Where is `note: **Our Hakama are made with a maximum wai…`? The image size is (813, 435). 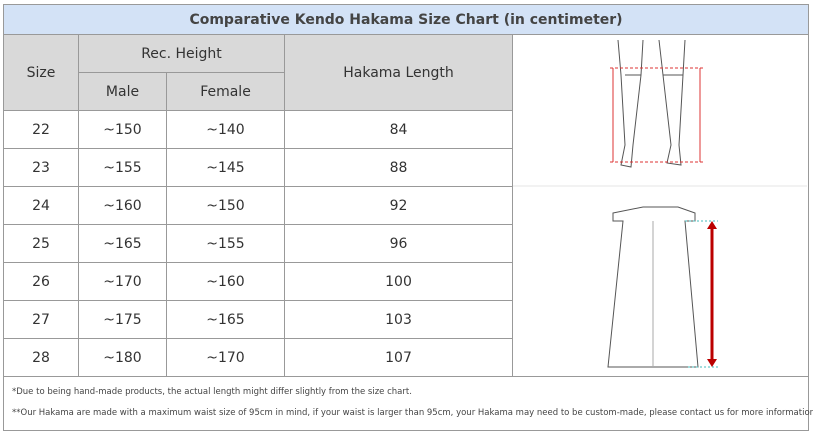
note: **Our Hakama are made with a maximum wai… is located at coordinates (412, 413).